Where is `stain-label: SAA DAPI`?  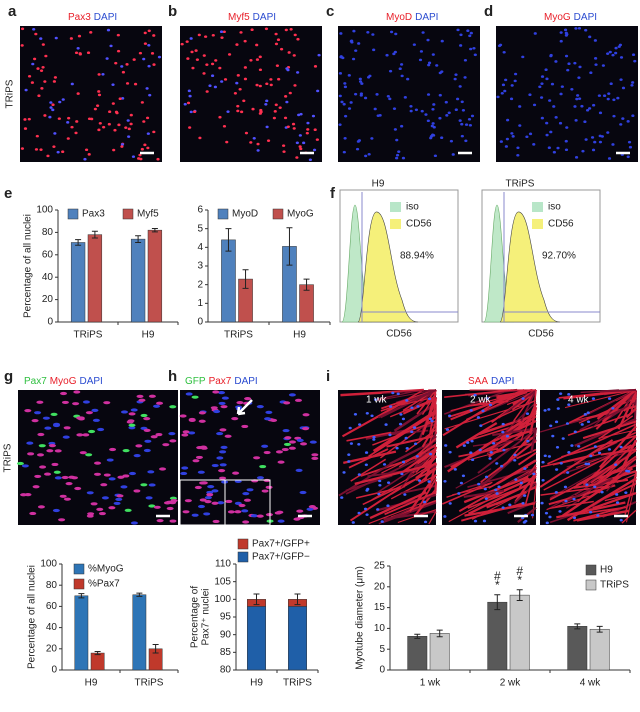 stain-label: SAA DAPI is located at coordinates (491, 381).